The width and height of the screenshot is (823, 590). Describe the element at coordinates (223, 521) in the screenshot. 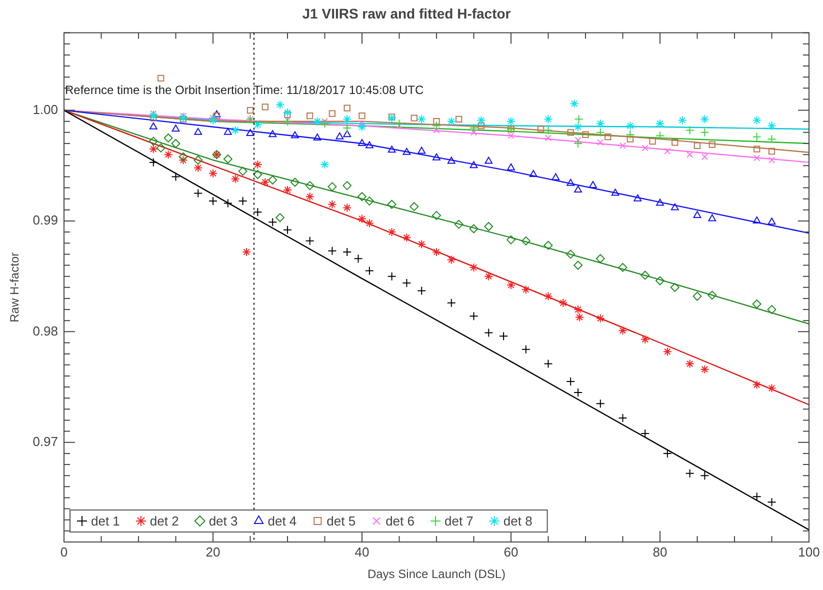

I see `legend-label: det 3` at that location.